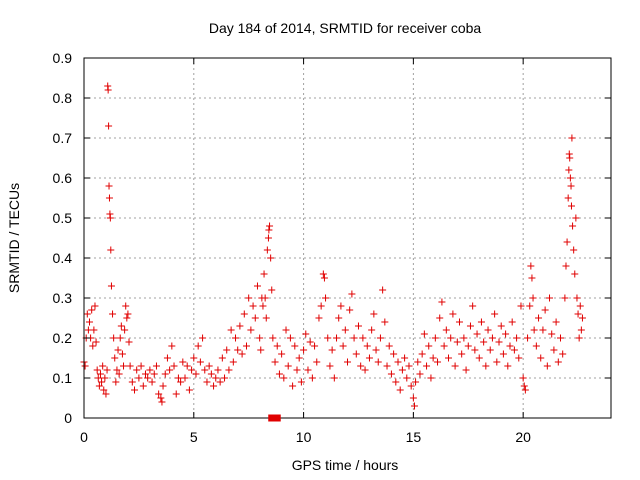 The width and height of the screenshot is (640, 480). Describe the element at coordinates (414, 437) in the screenshot. I see `x-tick-label: 15` at that location.